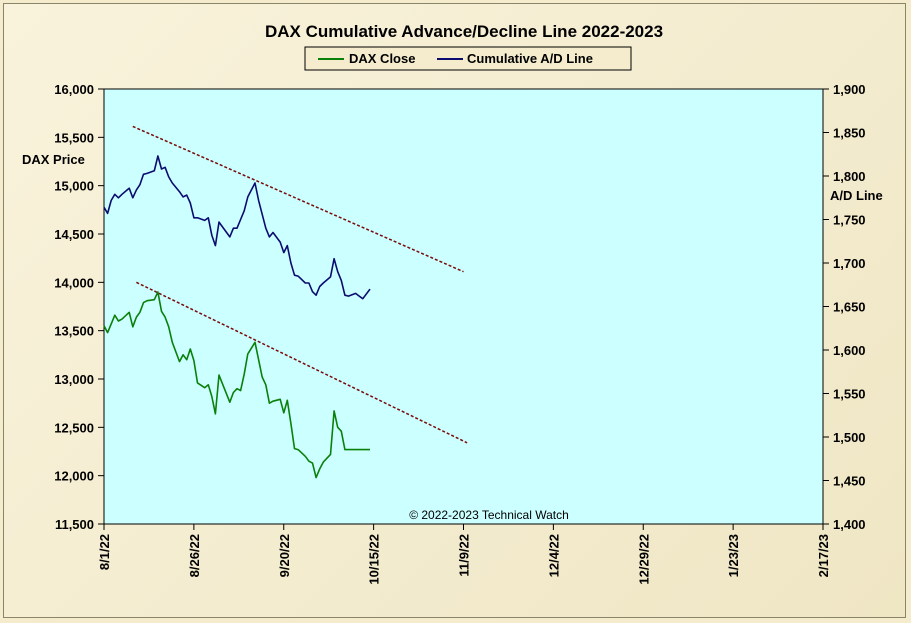  I want to click on x-tick-label: 10/15/22, so click(374, 559).